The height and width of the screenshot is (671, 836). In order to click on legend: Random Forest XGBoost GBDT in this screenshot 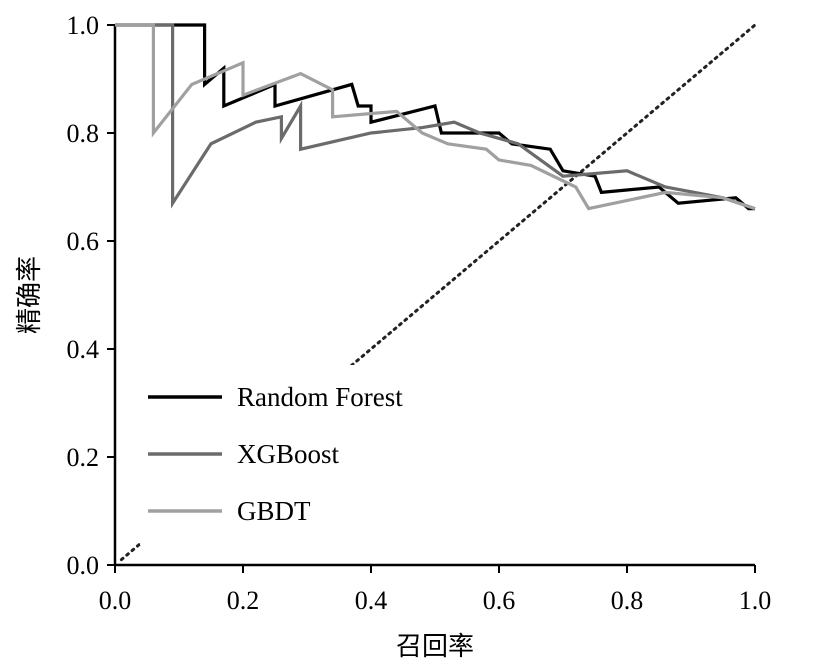, I will do `click(290, 455)`.